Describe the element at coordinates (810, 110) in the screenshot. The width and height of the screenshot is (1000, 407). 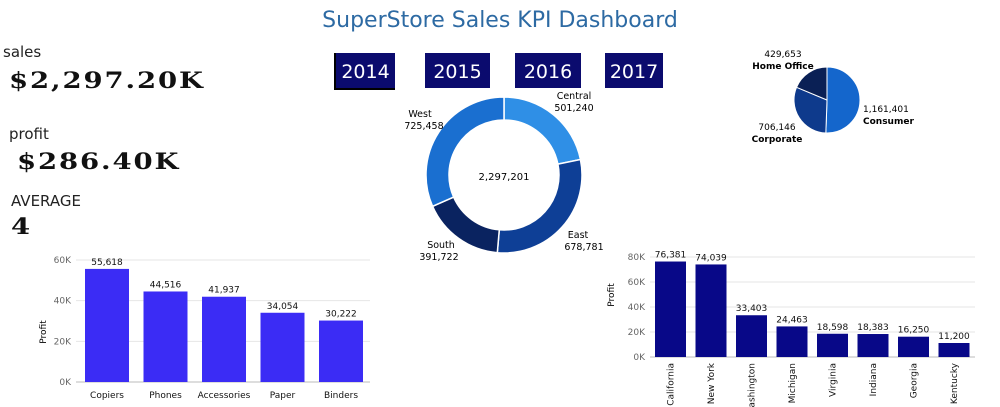
I see `pie-slice-corporate` at that location.